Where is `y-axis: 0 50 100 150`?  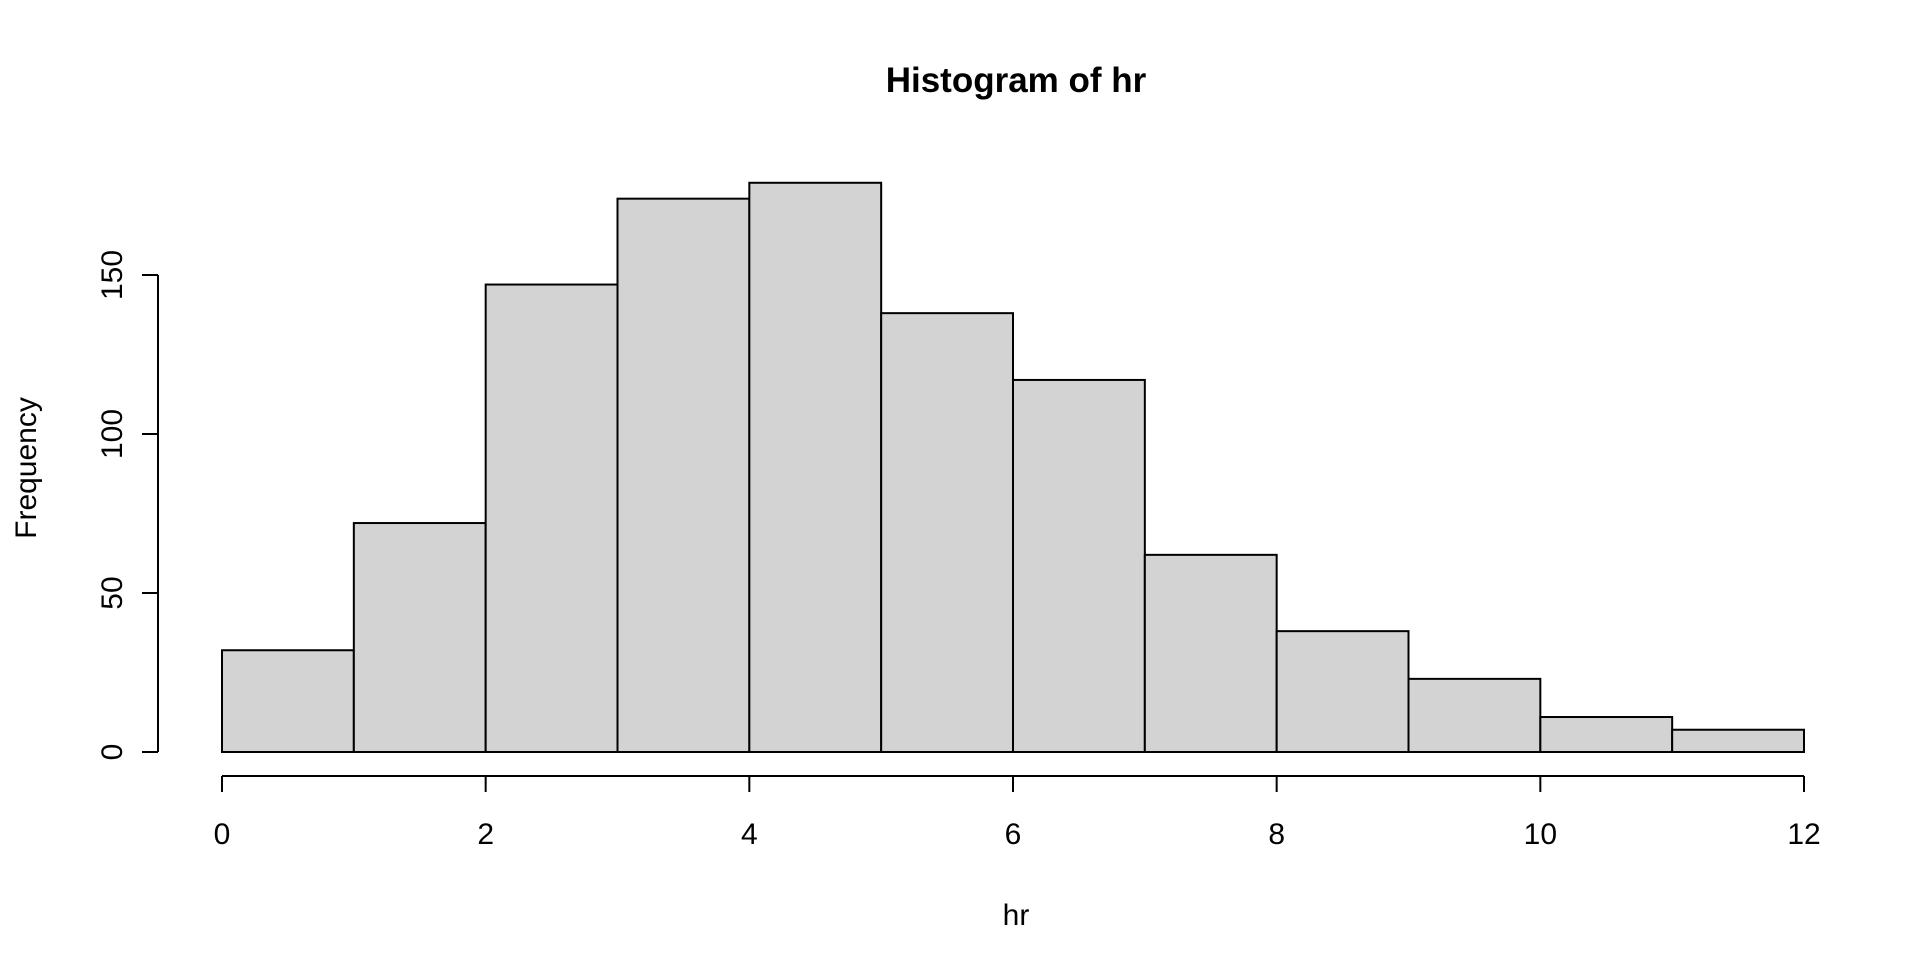
y-axis: 0 50 100 150 is located at coordinates (127, 505).